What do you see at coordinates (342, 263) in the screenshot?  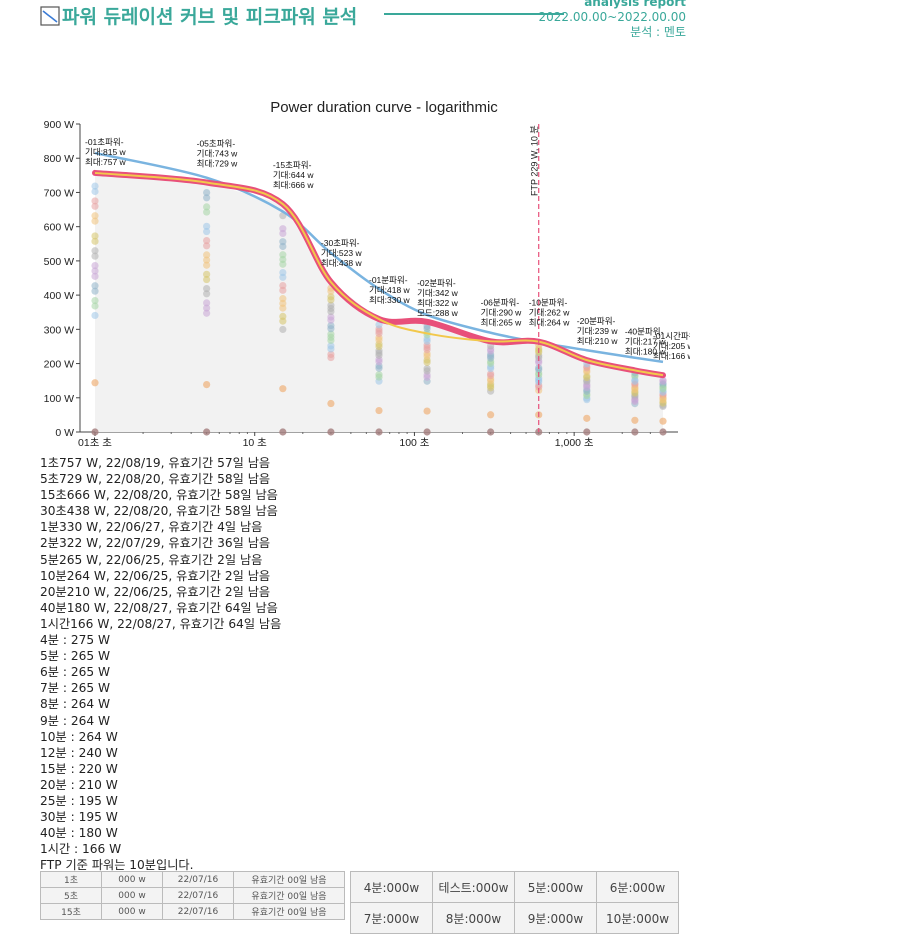 I see `annotation-line: 최대:438 w` at bounding box center [342, 263].